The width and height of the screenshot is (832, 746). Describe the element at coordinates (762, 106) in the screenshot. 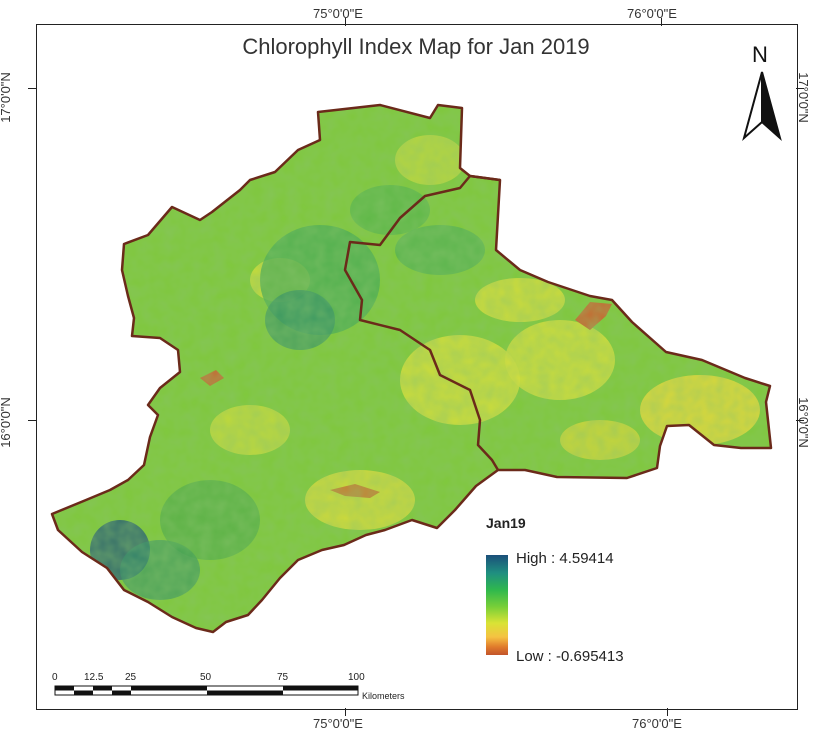

I see `north-arrow-icon` at that location.